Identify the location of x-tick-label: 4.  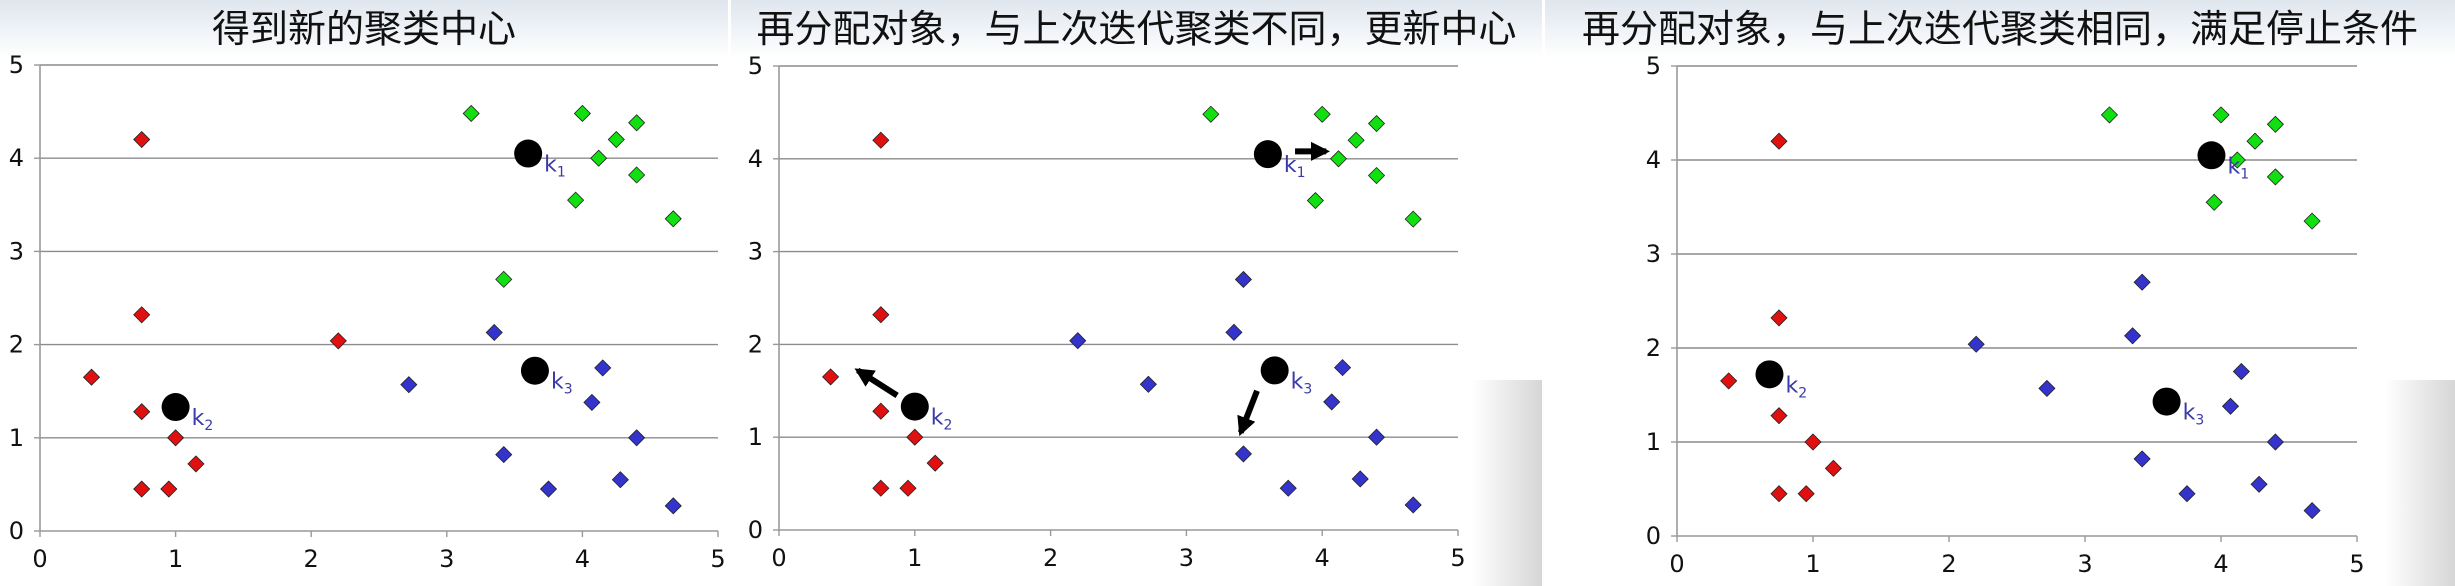
(582, 559).